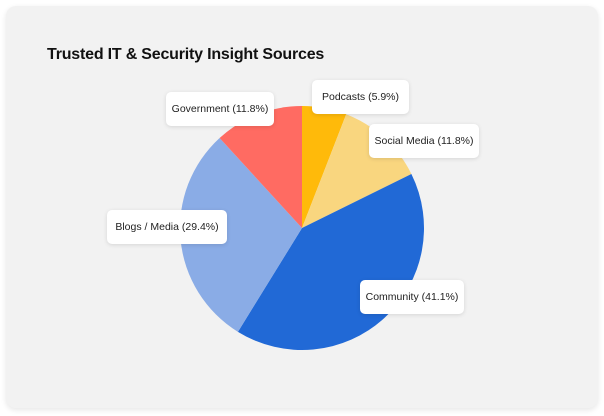 This screenshot has width=604, height=416. I want to click on chart-title: Trusted IT & Security Insight Sources, so click(186, 54).